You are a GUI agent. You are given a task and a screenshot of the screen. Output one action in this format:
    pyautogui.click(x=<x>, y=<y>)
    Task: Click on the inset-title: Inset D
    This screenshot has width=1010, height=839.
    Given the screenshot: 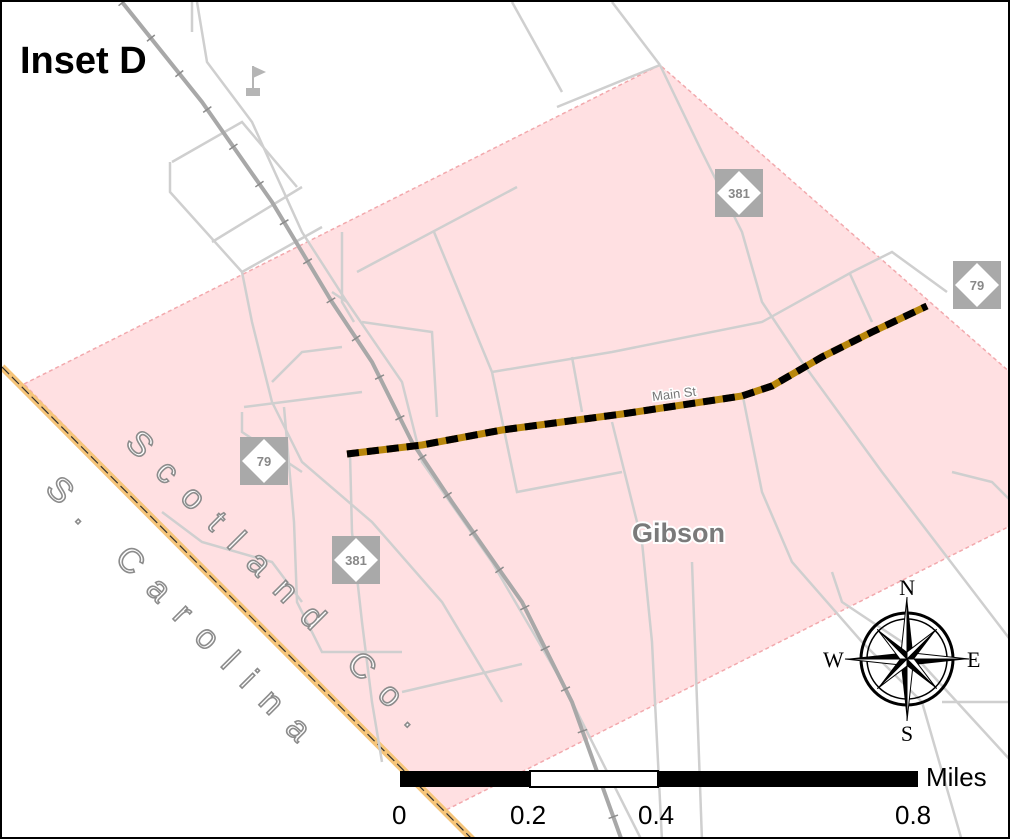 What is the action you would take?
    pyautogui.click(x=83, y=61)
    